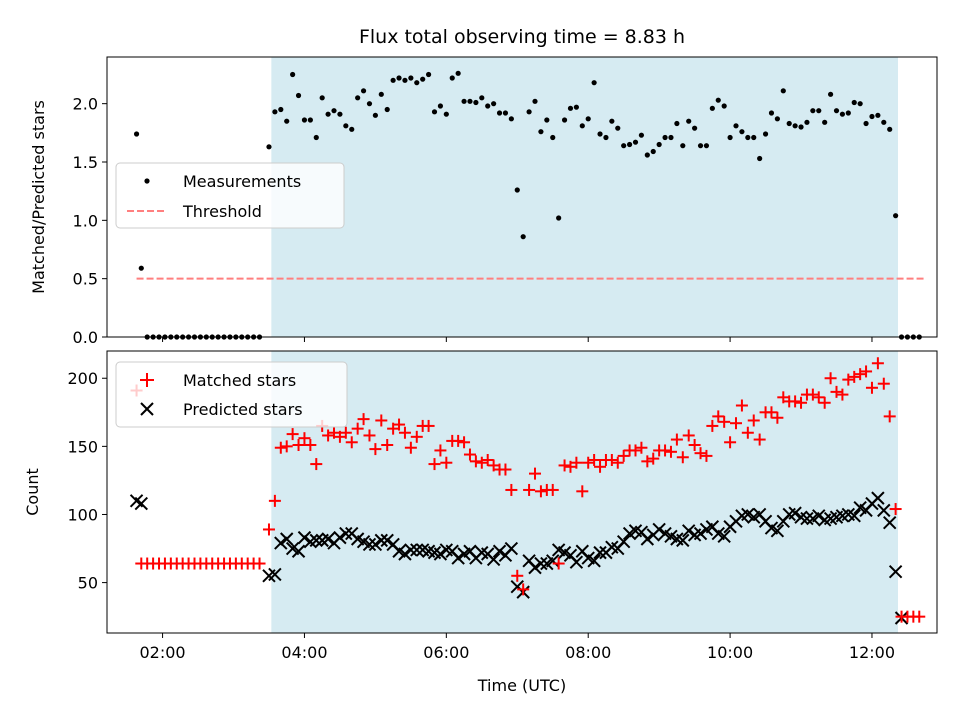 This screenshot has height=720, width=960. What do you see at coordinates (446, 652) in the screenshot?
I see `bottom-x-tick-label: 06:00` at bounding box center [446, 652].